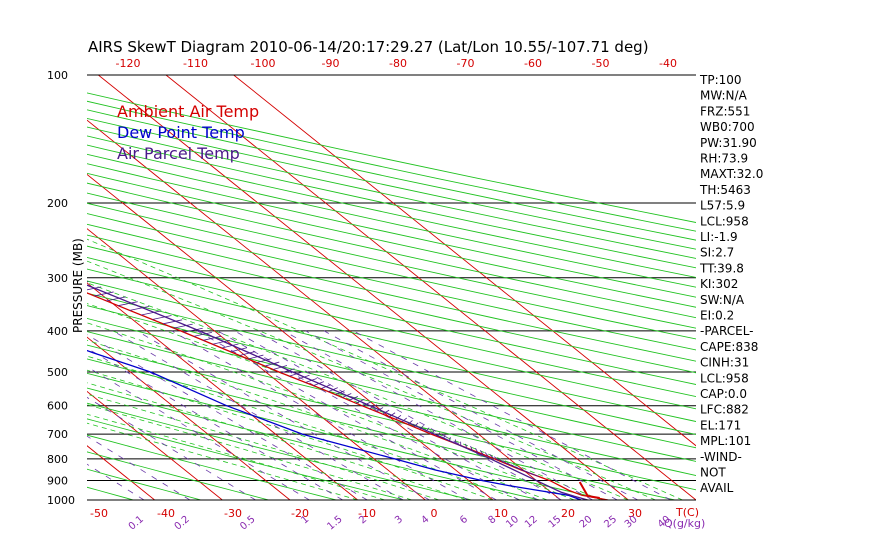 Image resolution: width=870 pixels, height=560 pixels. Describe the element at coordinates (57, 75) in the screenshot. I see `pressure-tick-label: 100` at that location.